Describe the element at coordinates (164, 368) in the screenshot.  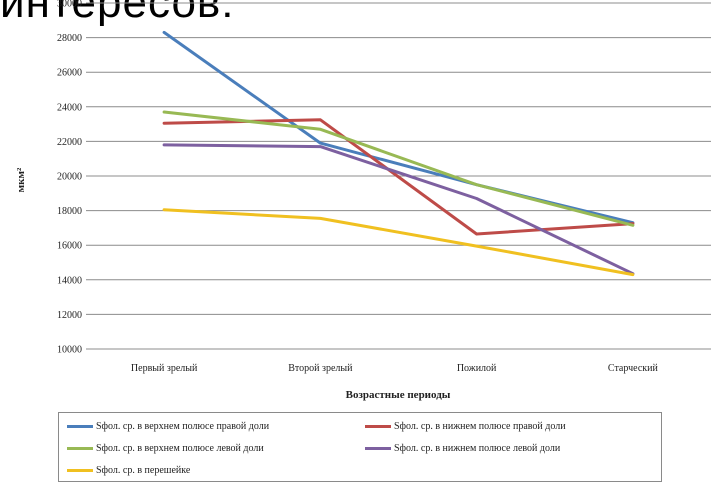
I see `x-tick-label: Первый зрелый` at that location.